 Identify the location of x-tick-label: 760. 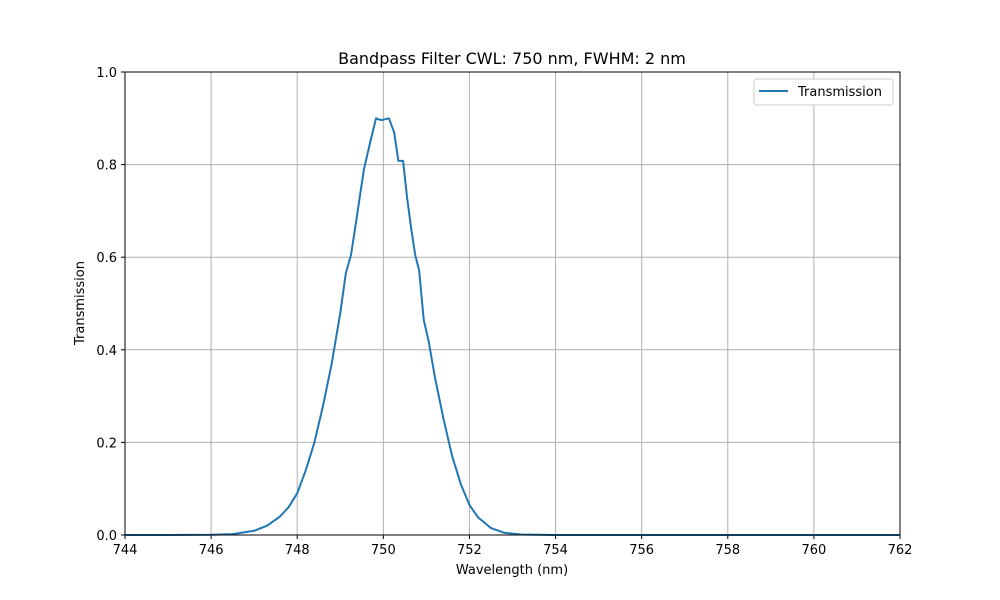
(813, 550).